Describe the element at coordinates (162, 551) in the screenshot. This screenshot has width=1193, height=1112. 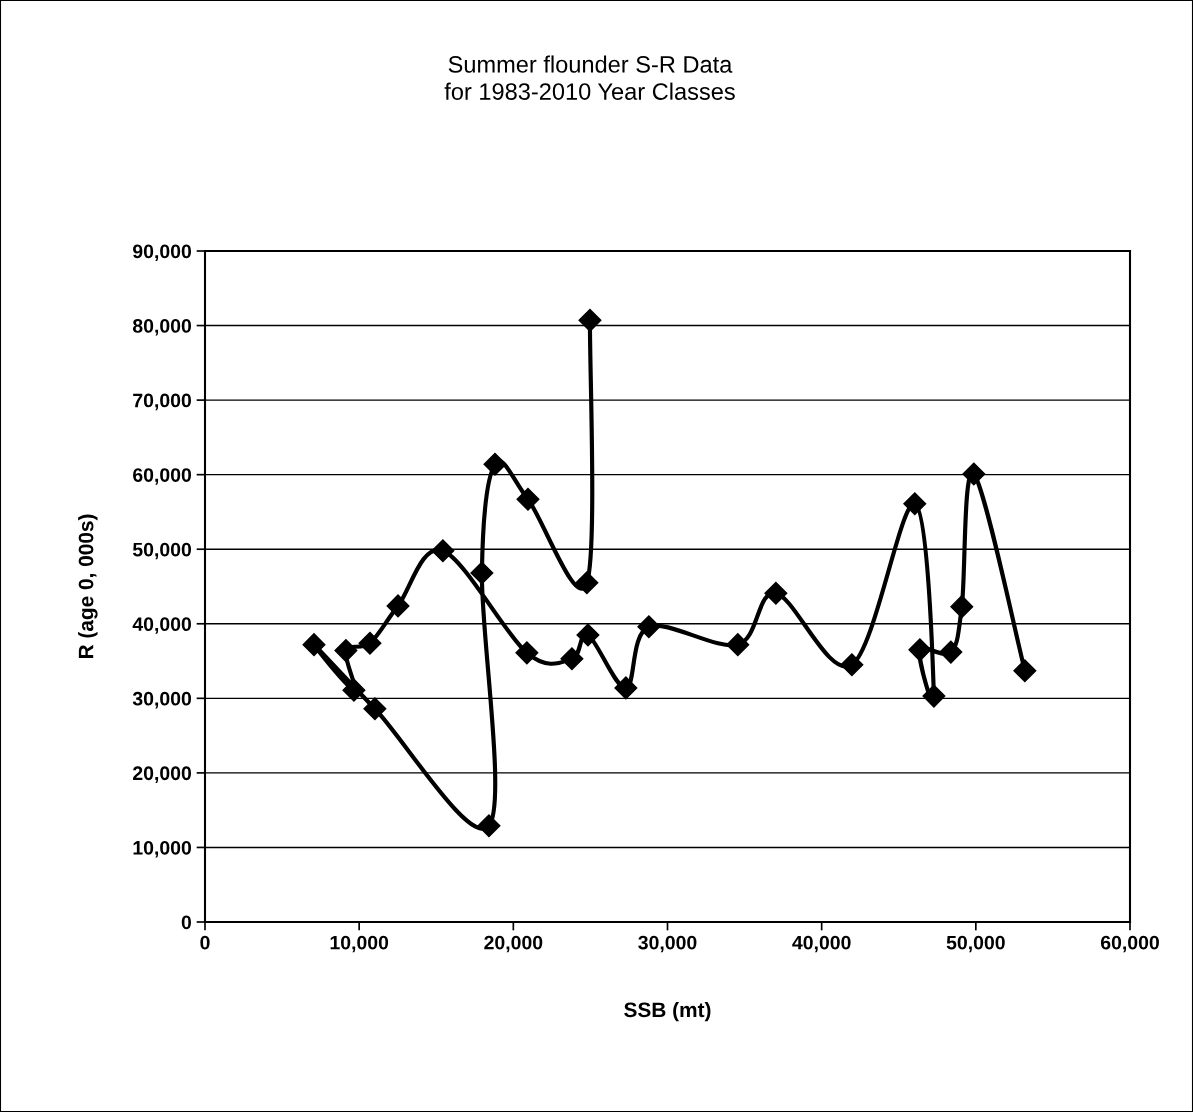
I see `y-tick-label: 50,000` at that location.